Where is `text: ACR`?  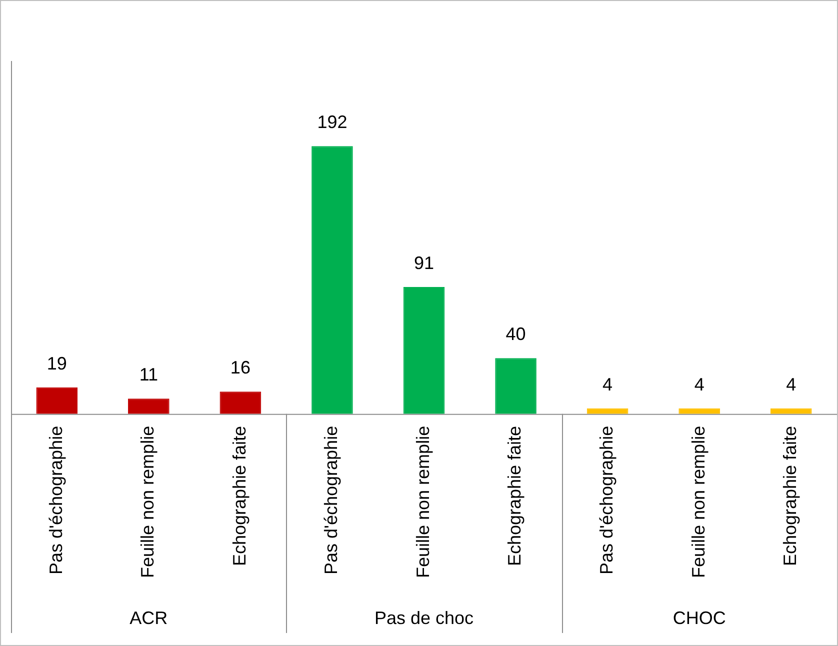
text: ACR is located at coordinates (149, 618).